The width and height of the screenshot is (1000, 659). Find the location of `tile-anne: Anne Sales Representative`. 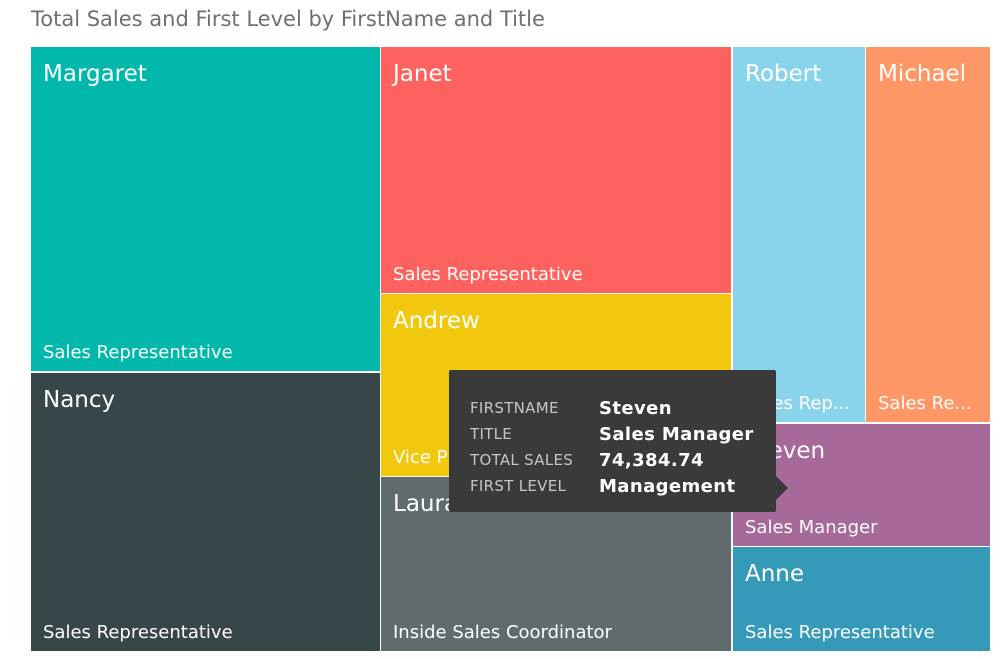

tile-anne: Anne Sales Representative is located at coordinates (861, 599).